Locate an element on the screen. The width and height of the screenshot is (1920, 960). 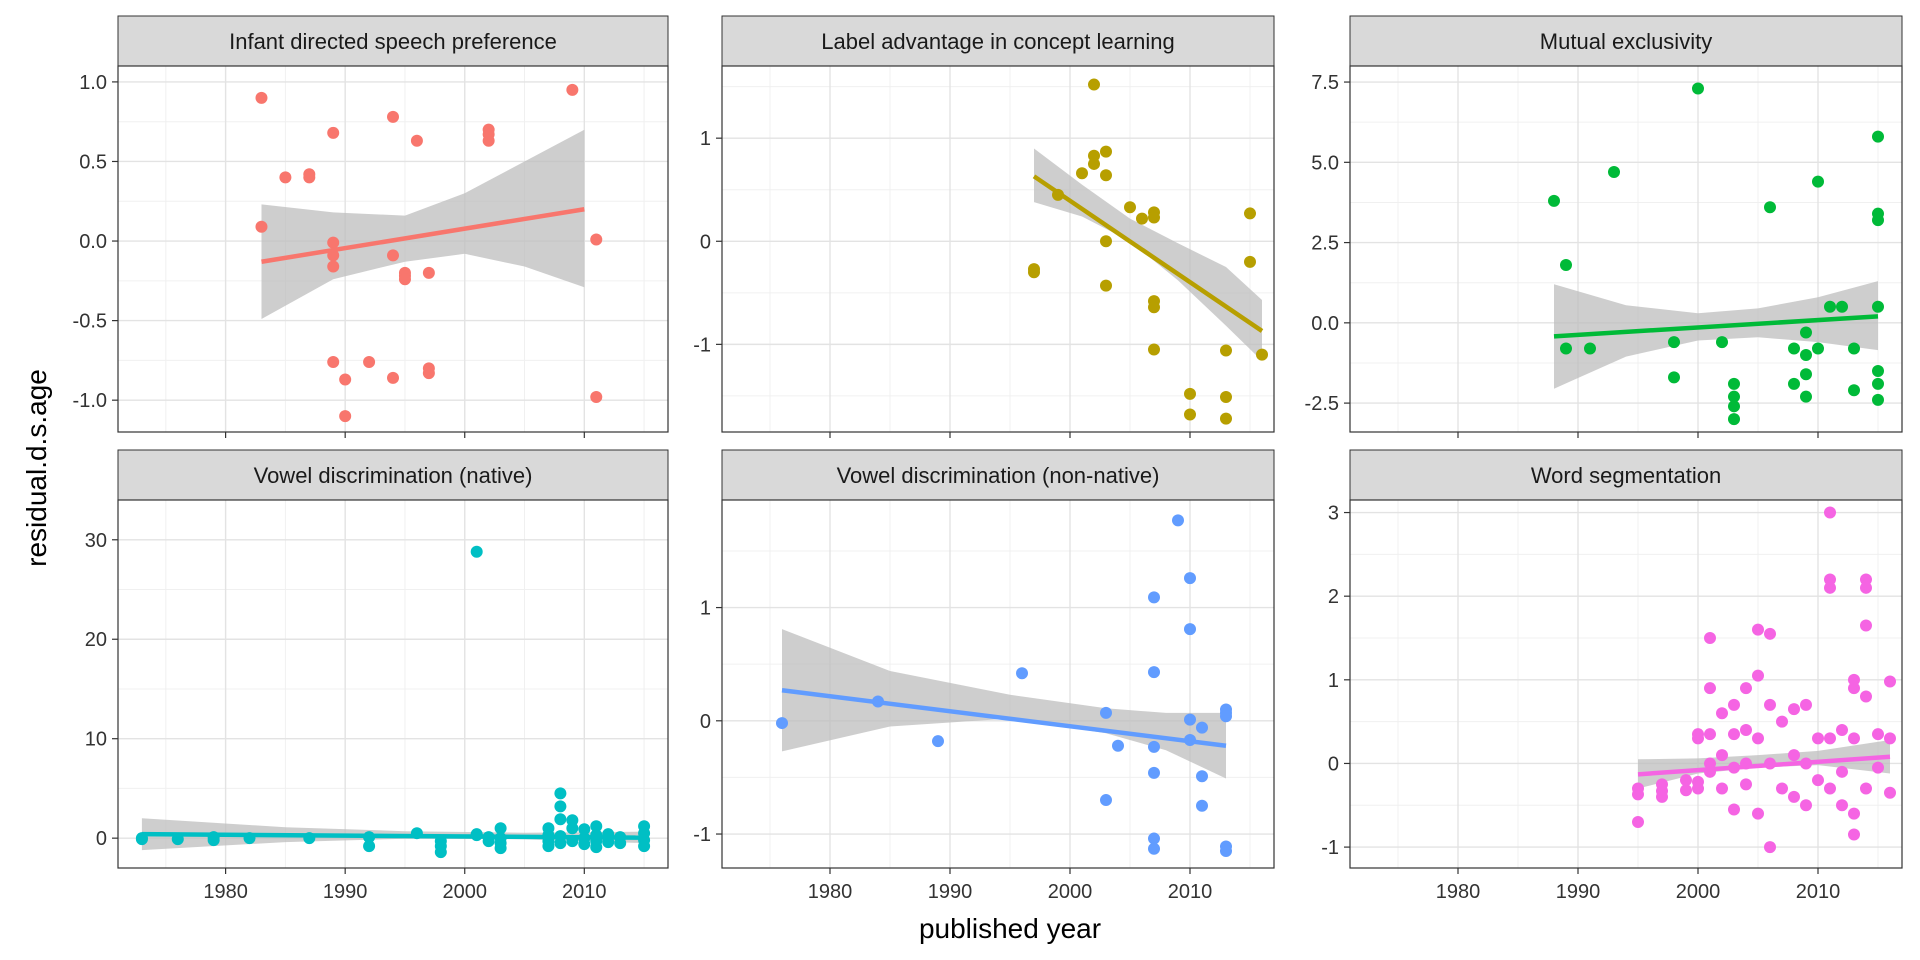
y-tick-label: -1.0 is located at coordinates (90, 401).